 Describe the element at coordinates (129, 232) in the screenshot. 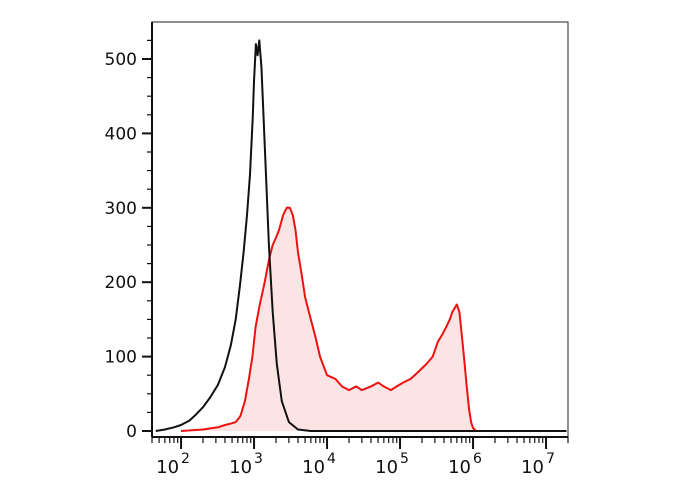

I see `y-axis: 0 100 200 300 400 500` at that location.